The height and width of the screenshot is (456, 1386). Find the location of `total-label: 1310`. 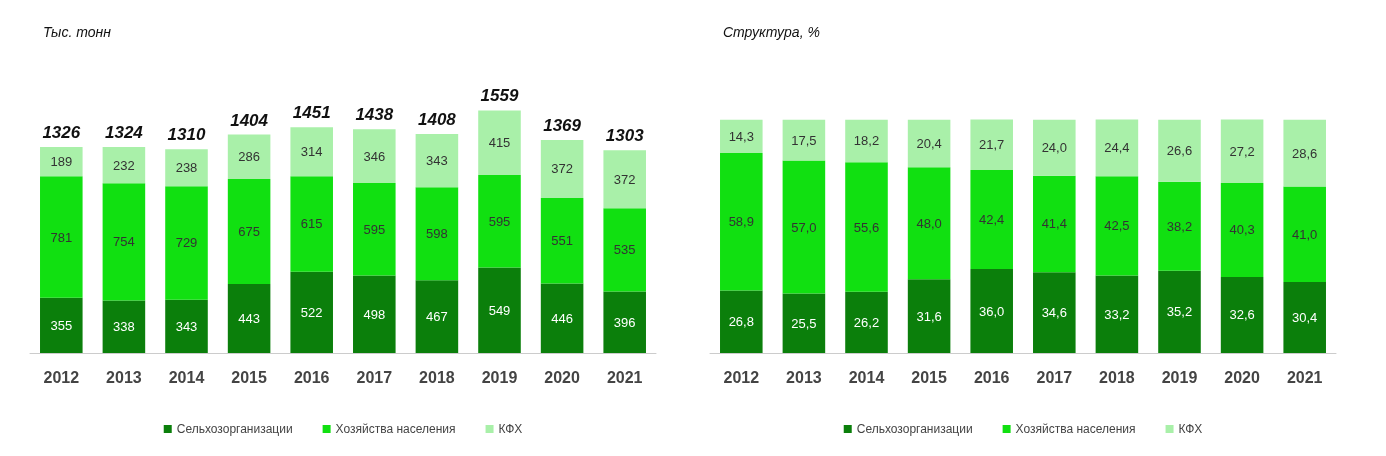

total-label: 1310 is located at coordinates (186, 135).